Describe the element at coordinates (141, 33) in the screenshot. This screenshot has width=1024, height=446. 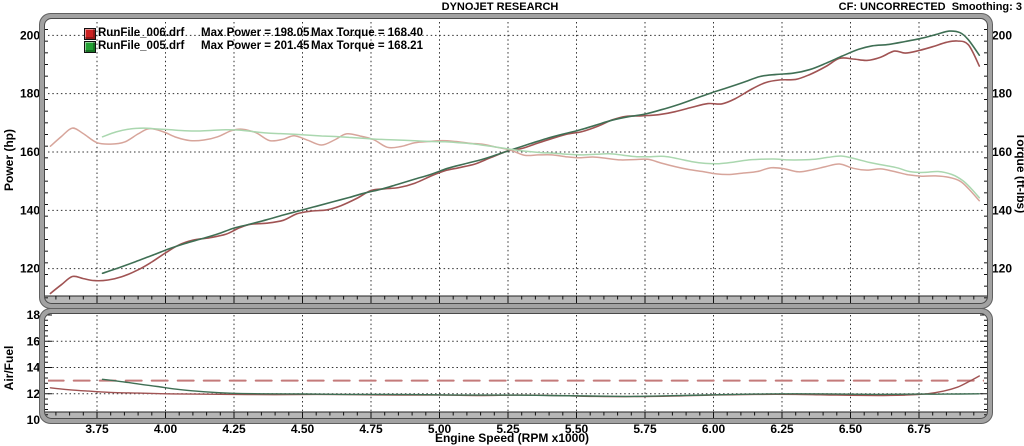
I see `run006-file-label: RunFile_006.drf` at that location.